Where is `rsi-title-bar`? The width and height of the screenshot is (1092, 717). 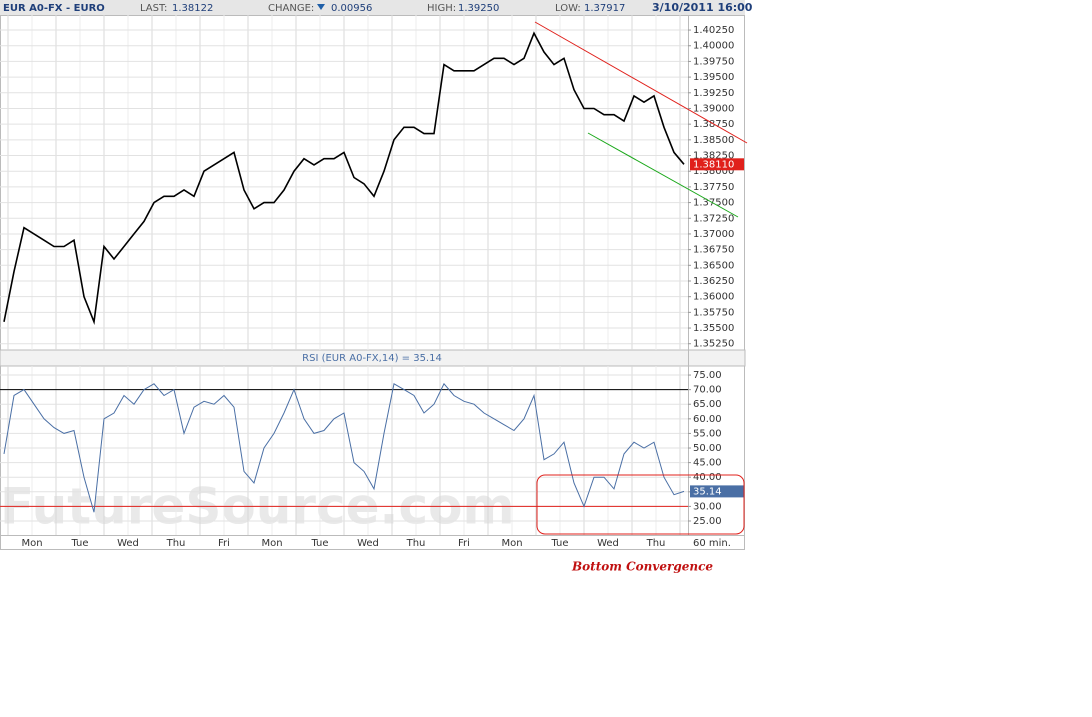 rsi-title-bar is located at coordinates (373, 358).